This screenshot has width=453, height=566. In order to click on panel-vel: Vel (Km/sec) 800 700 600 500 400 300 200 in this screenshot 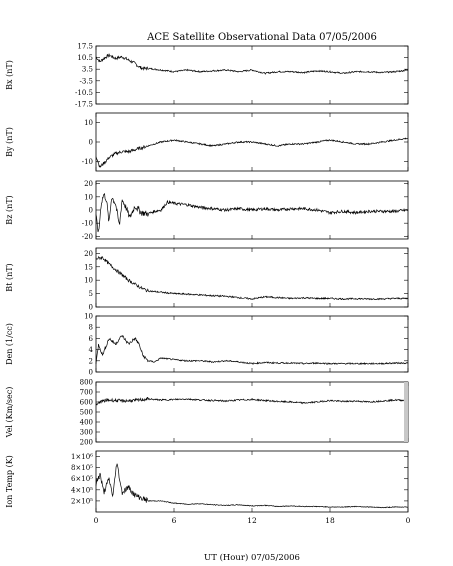, I will do `click(207, 413)`.